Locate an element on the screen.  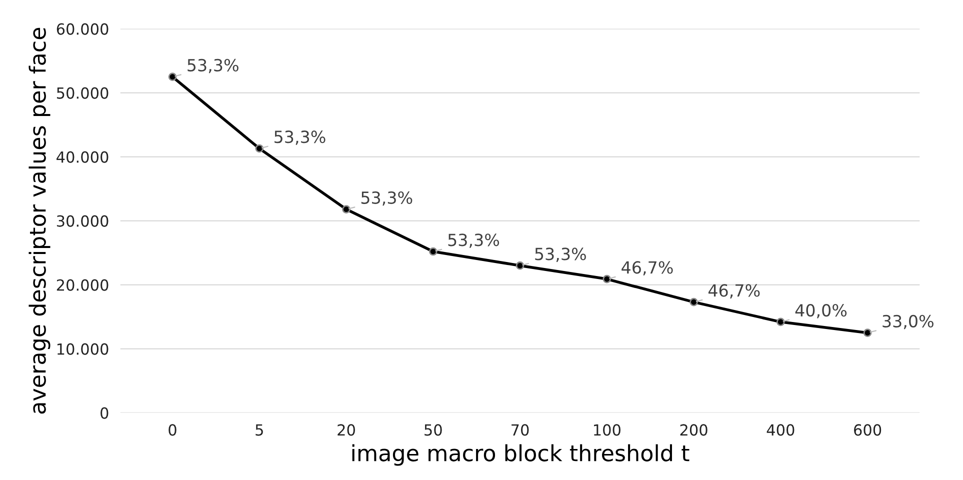
x-tick-label: 200 is located at coordinates (694, 430).